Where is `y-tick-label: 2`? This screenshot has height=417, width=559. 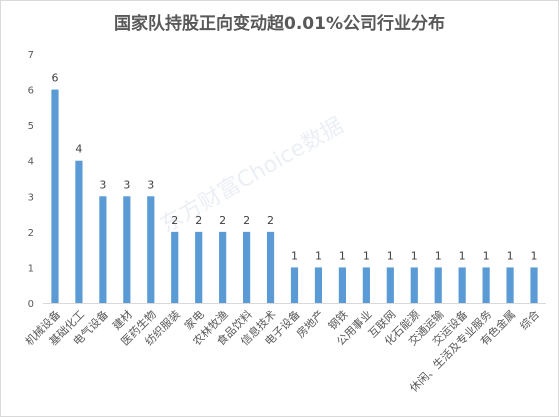 y-tick-label: 2 is located at coordinates (31, 233).